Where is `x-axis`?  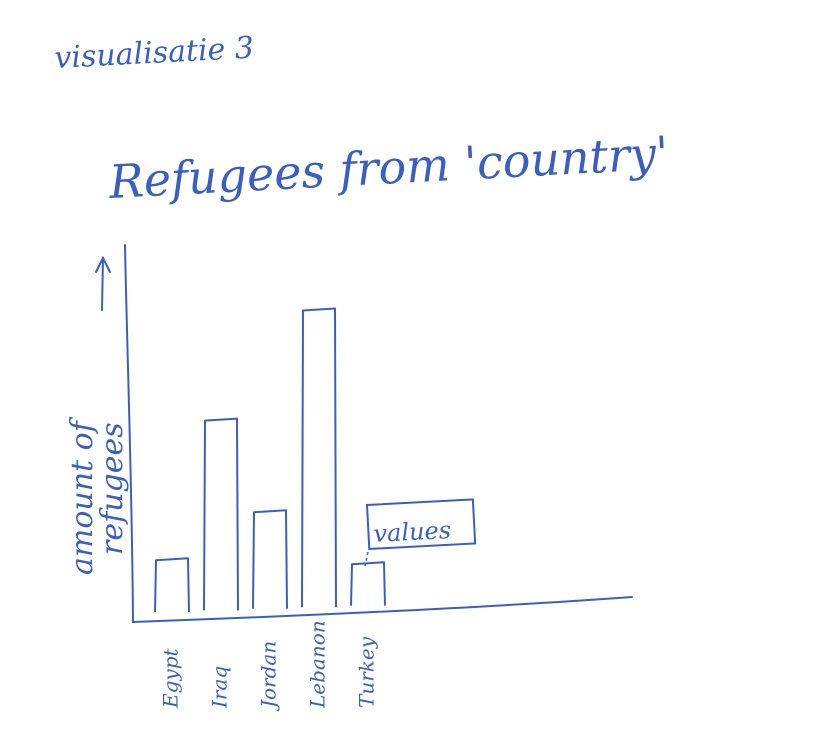 x-axis is located at coordinates (382, 609).